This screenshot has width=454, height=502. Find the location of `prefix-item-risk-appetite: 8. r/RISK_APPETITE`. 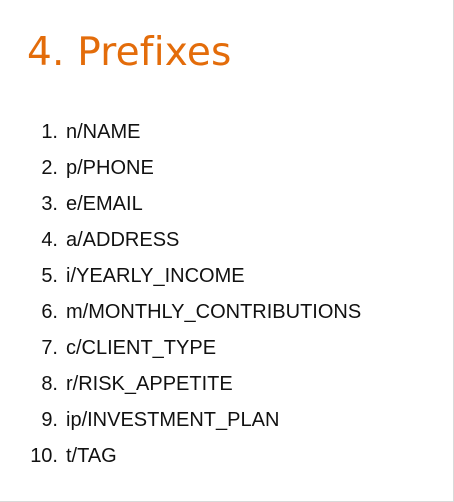

prefix-item-risk-appetite: 8. r/RISK_APPETITE is located at coordinates (180, 387).